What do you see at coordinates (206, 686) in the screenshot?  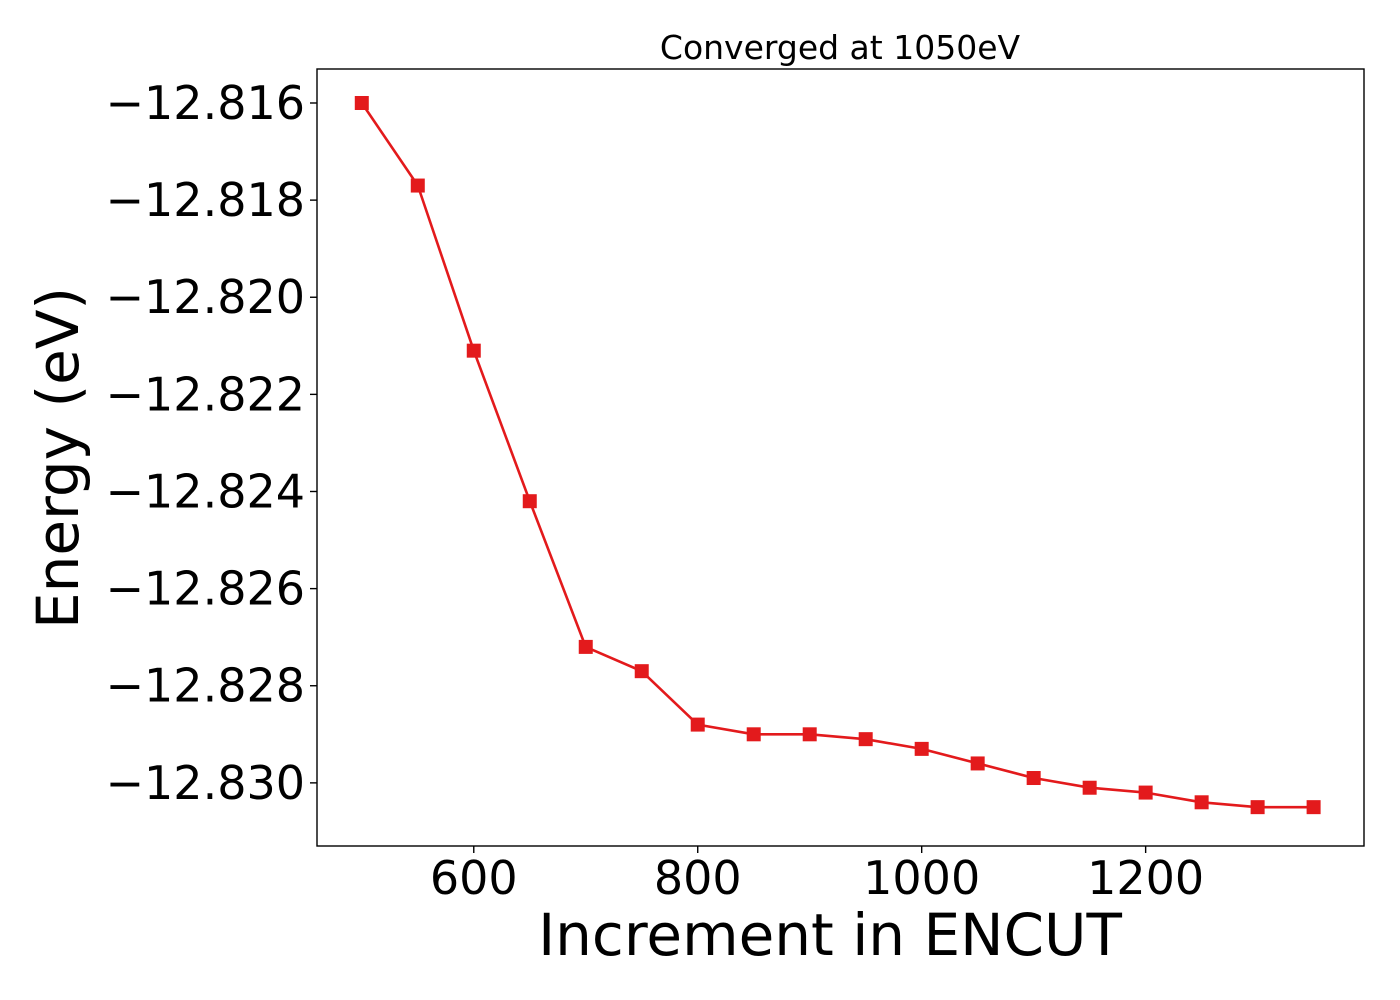 I see `y-tick-label: −12.828` at bounding box center [206, 686].